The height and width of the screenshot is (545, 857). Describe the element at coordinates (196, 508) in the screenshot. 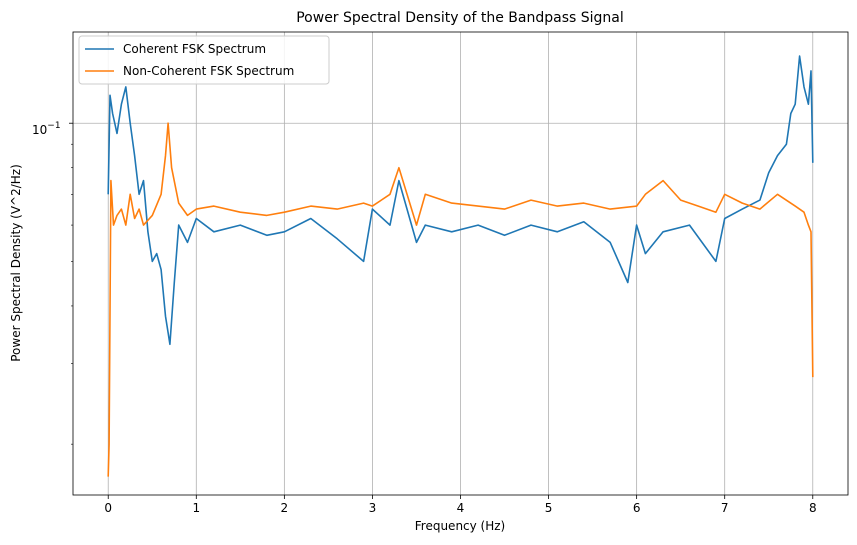

I see `x-tick-label: 1` at that location.